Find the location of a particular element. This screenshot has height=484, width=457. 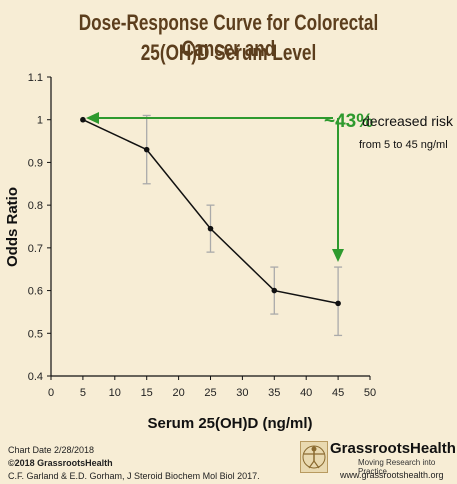

x-axis-label: Serum 25(OH)D (ng/ml) is located at coordinates (229, 423).